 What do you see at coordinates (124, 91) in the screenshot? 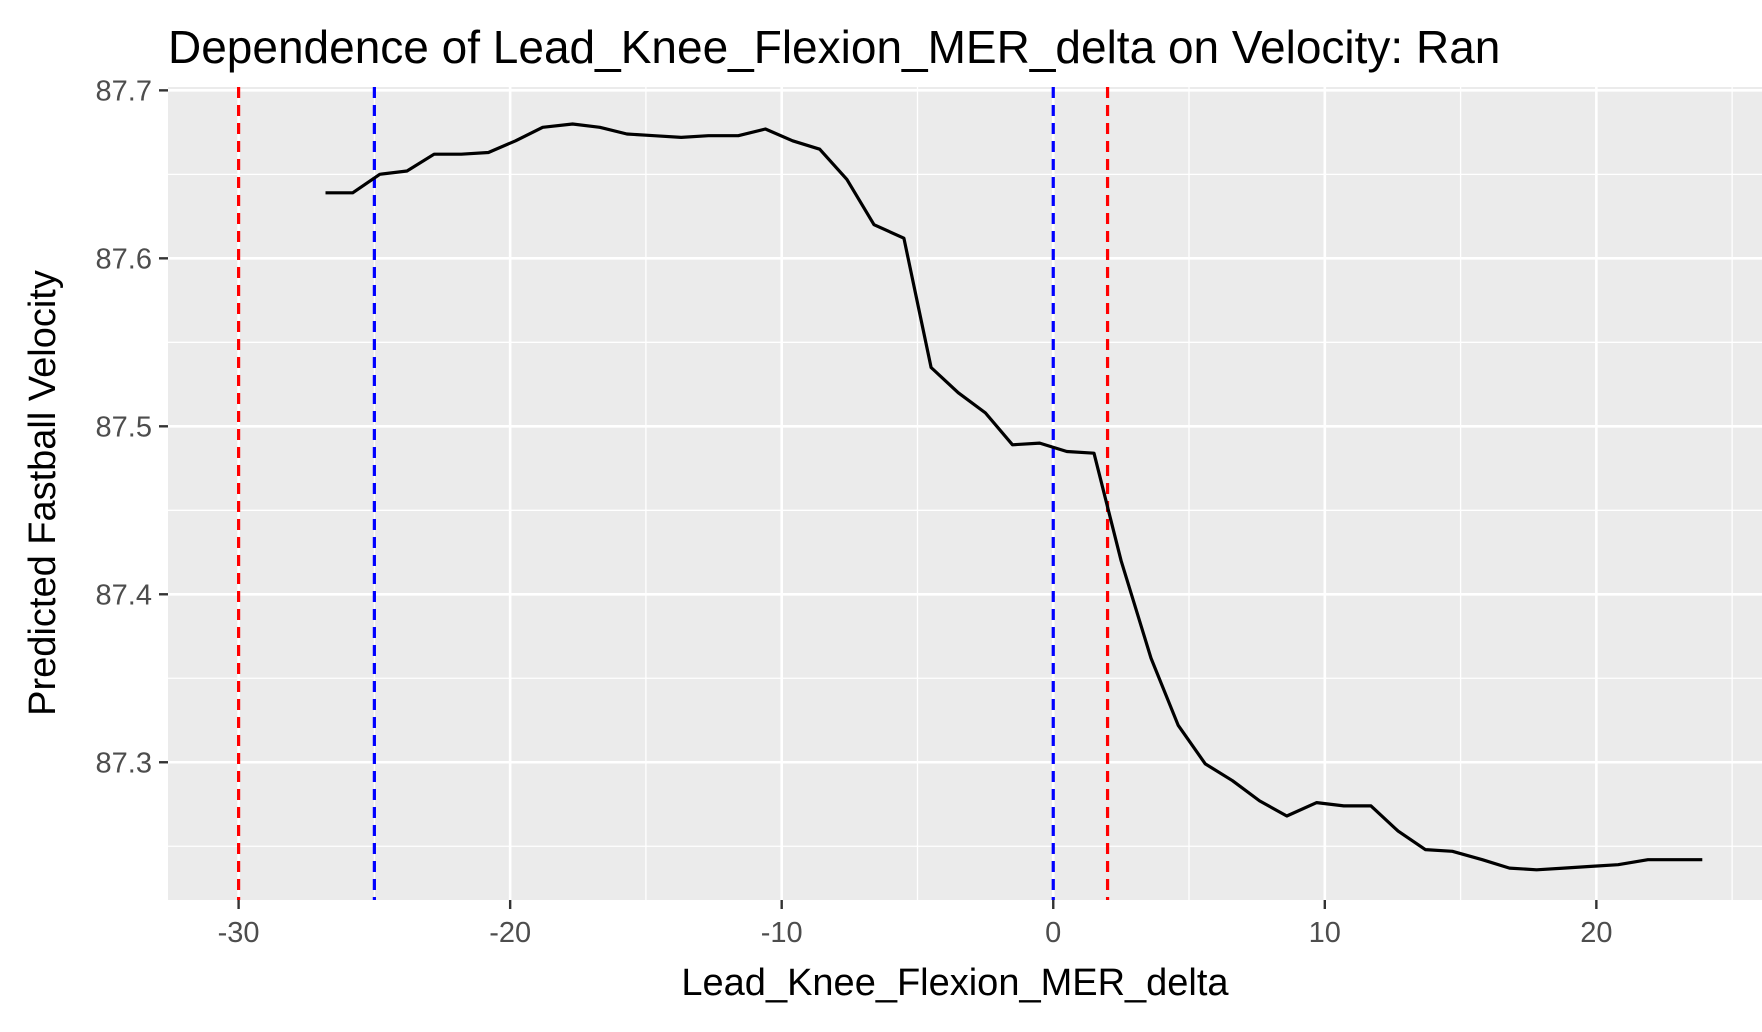
I see `y-tick-label: 87.7` at bounding box center [124, 91].